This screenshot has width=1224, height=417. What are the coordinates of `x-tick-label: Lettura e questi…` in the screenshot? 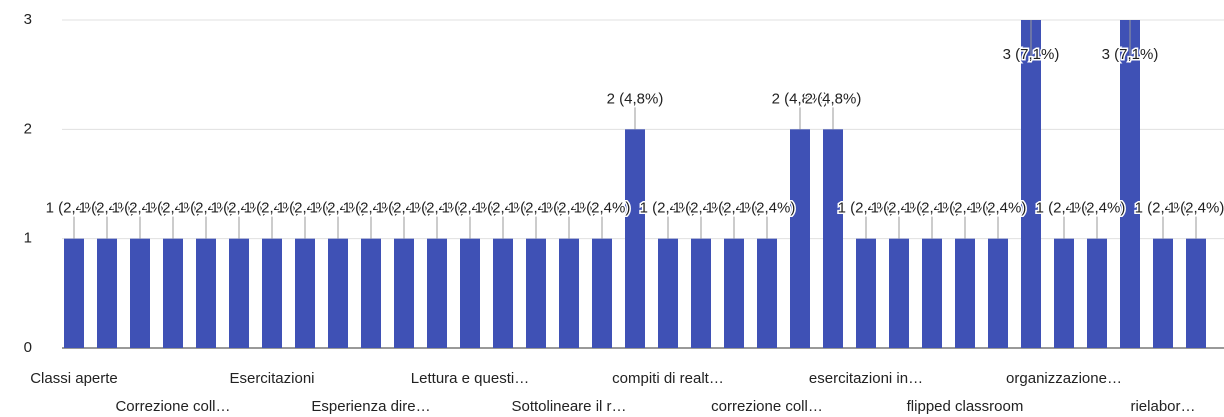 It's located at (470, 378).